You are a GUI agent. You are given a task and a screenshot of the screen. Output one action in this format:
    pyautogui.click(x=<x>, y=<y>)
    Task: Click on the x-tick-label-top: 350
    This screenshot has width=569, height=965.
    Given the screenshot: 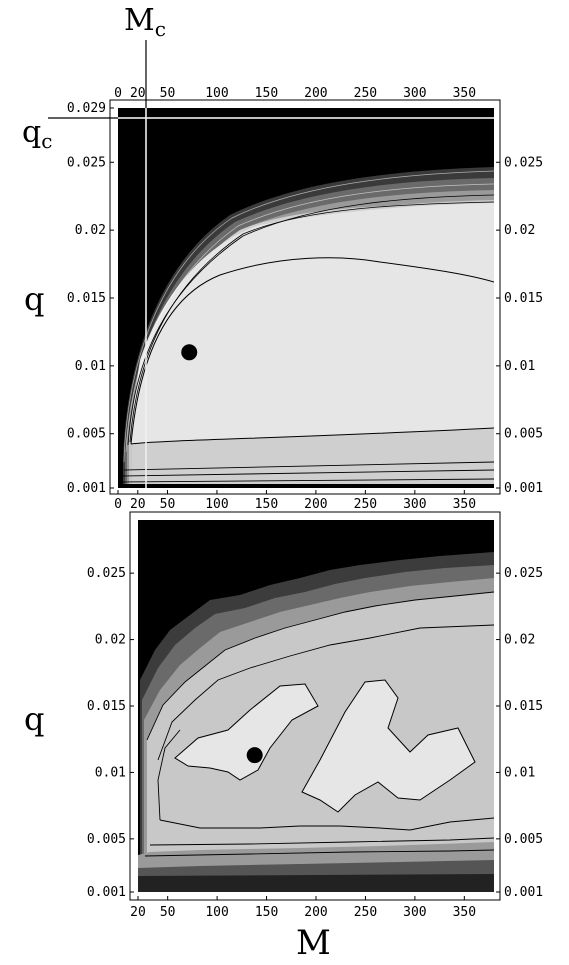 What is the action you would take?
    pyautogui.click(x=464, y=93)
    